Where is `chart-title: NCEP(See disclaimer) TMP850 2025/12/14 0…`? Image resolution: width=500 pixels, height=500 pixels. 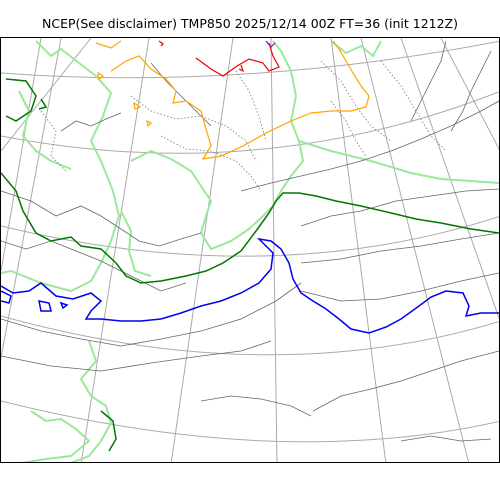 chart-title: NCEP(See disclaimer) TMP850 2025/12/14 0… is located at coordinates (249, 23).